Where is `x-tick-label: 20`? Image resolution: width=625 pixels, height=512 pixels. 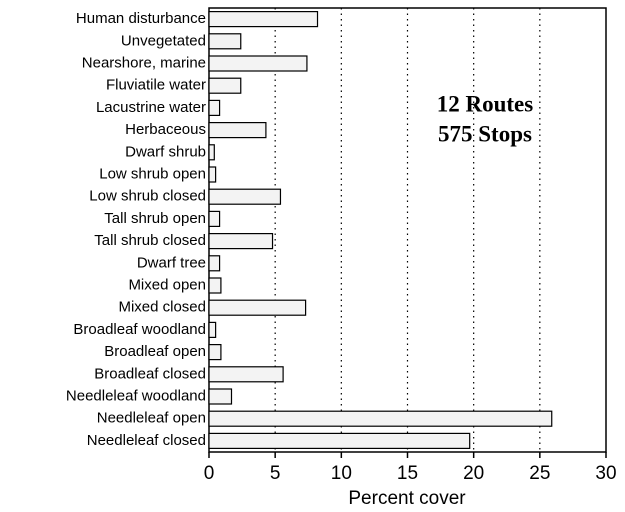 x-tick-label: 20 is located at coordinates (473, 473).